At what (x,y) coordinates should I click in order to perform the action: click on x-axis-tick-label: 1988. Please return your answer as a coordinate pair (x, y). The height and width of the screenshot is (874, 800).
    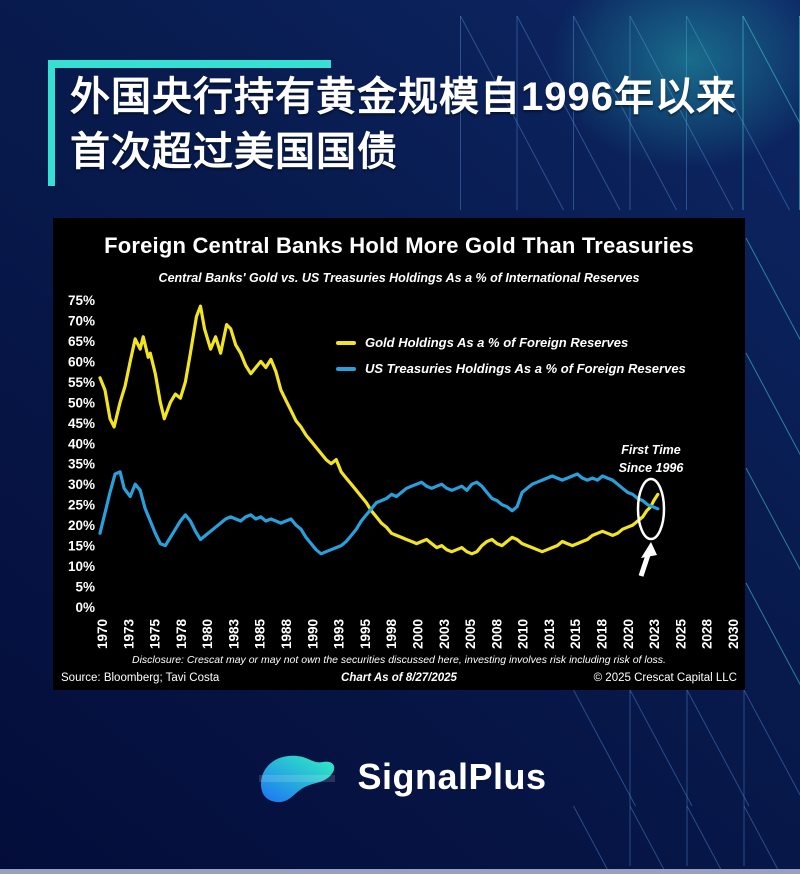
    Looking at the image, I should click on (286, 633).